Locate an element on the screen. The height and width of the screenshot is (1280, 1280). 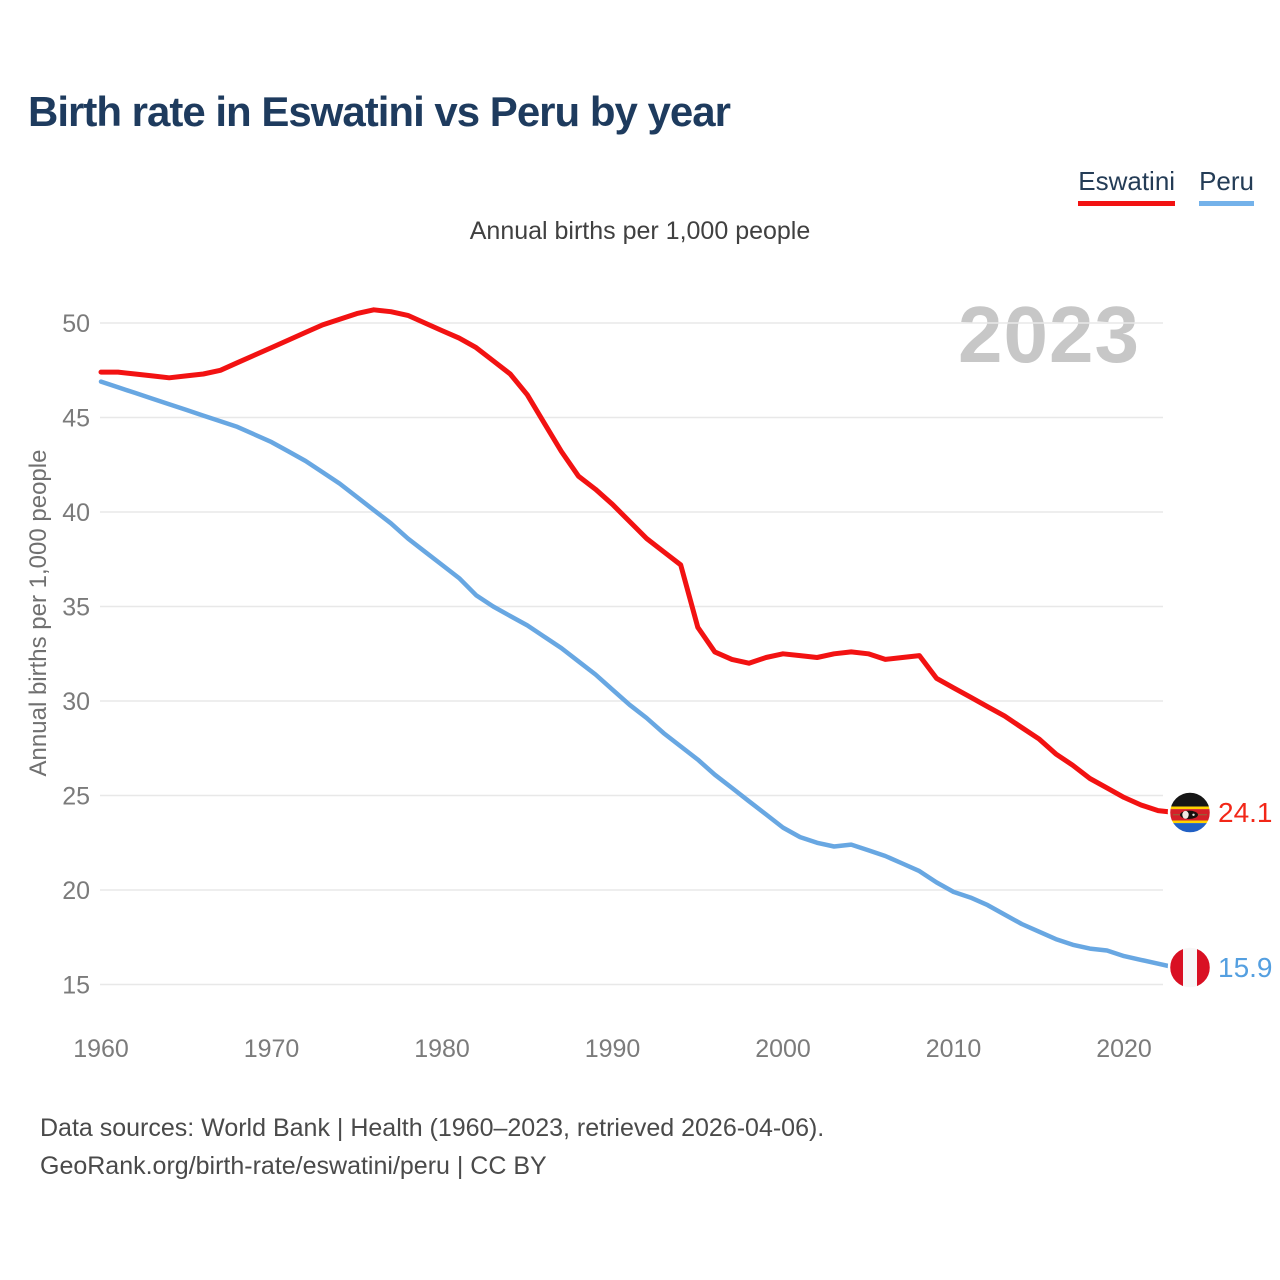
y-tick-label-15: 15 is located at coordinates (76, 986).